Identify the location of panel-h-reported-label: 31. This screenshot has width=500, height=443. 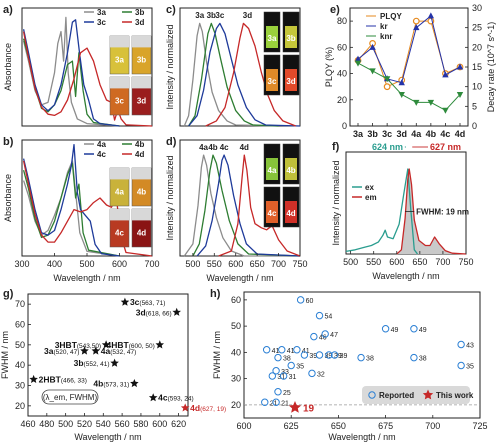
(293, 377).